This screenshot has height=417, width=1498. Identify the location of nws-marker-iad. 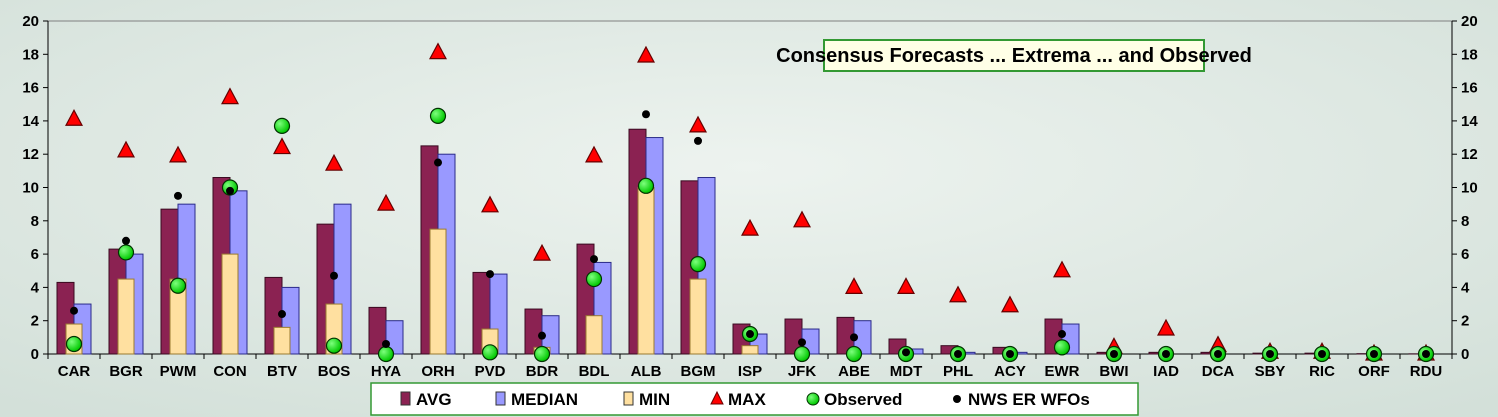
(1166, 354).